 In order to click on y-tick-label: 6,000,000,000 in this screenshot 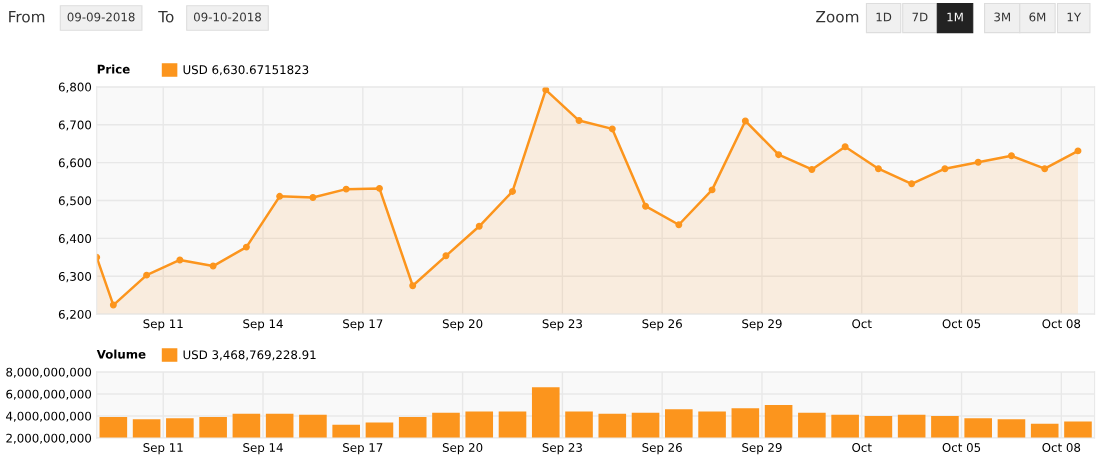, I will do `click(49, 394)`.